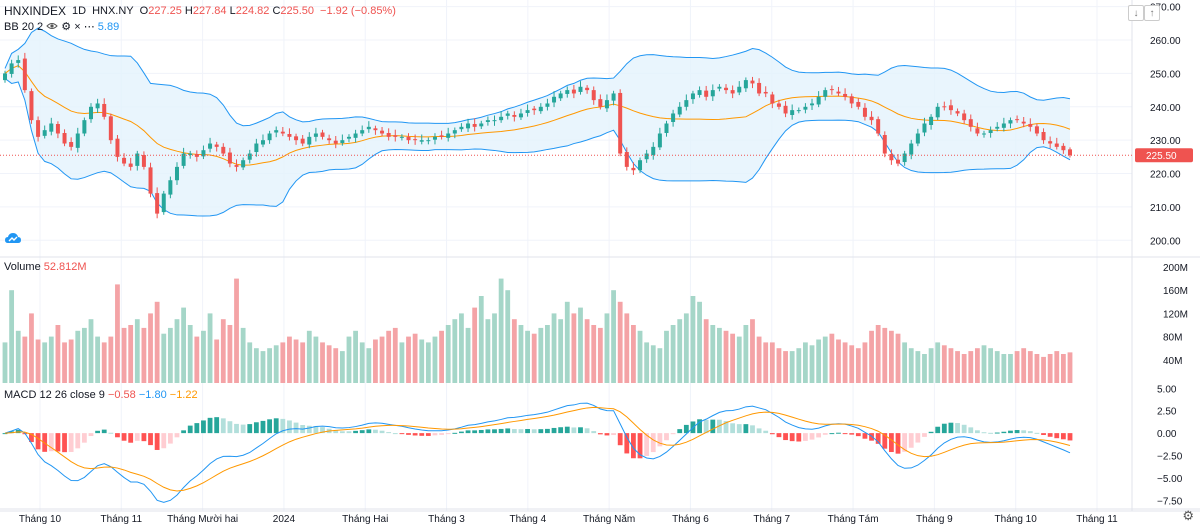 This screenshot has height=528, width=1200. Describe the element at coordinates (66, 27) in the screenshot. I see `gear-icon: ⚙` at that location.